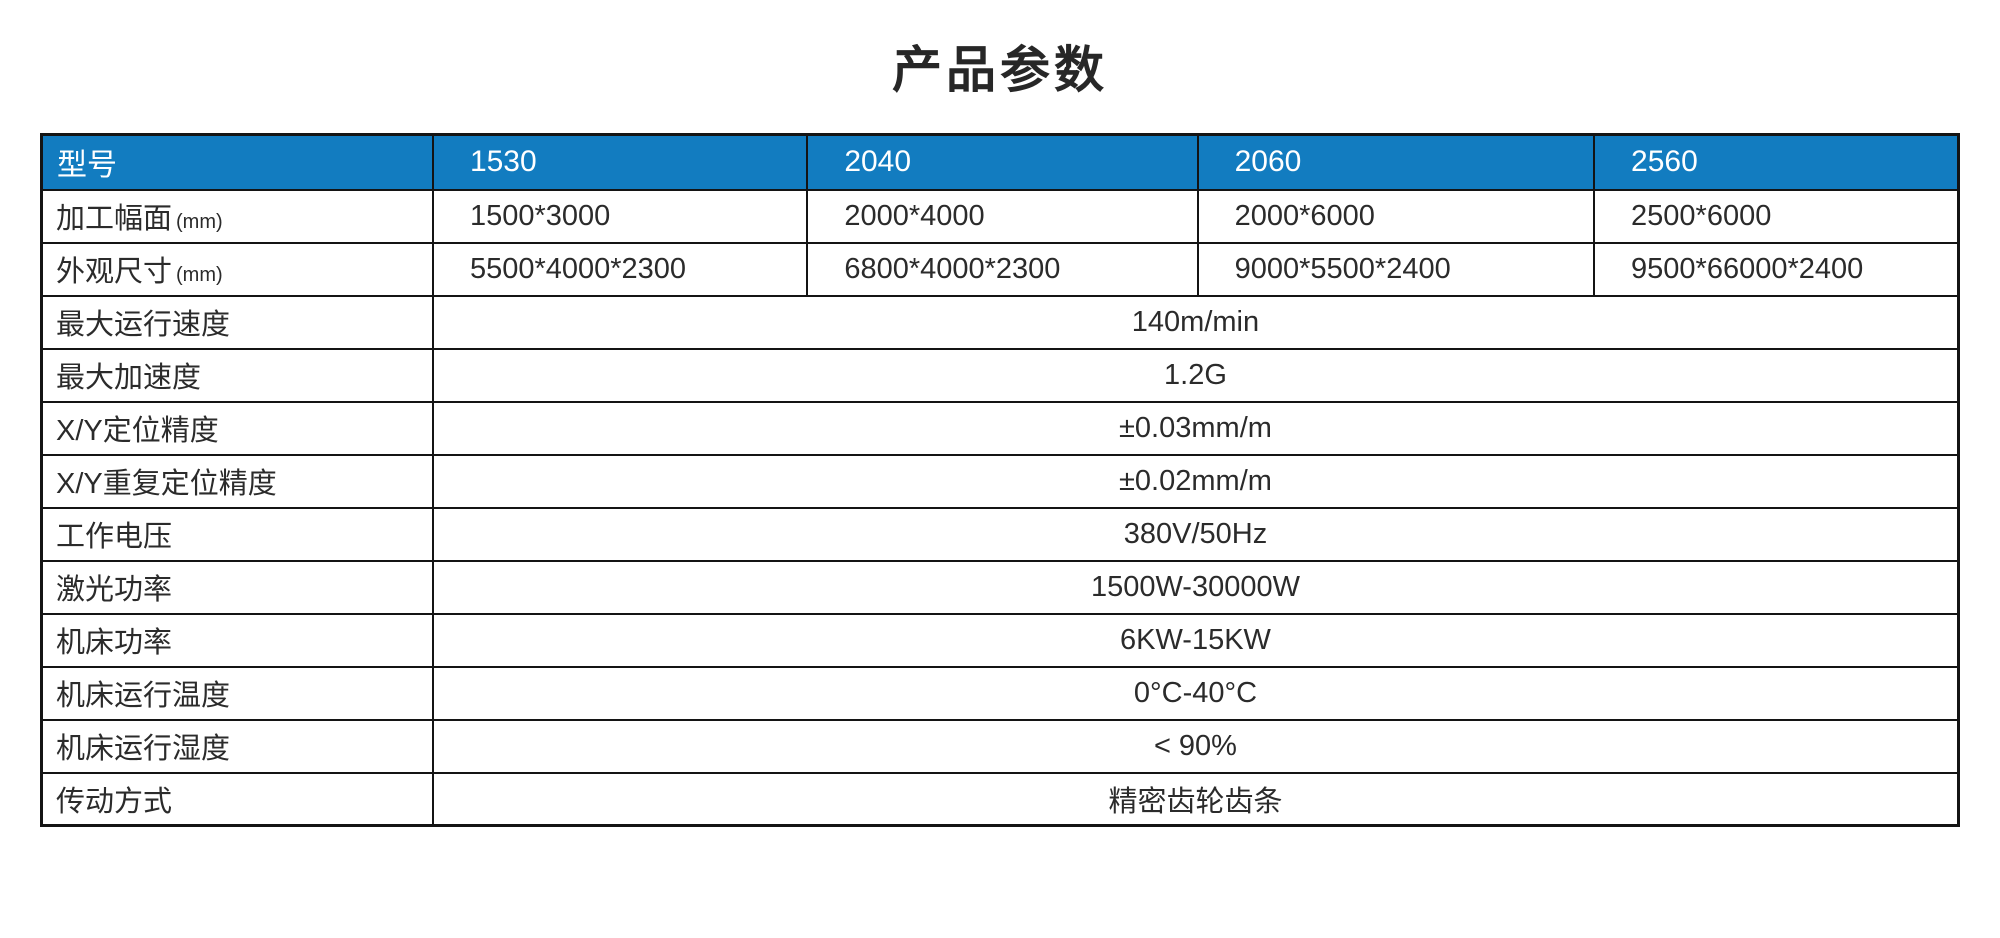 The image size is (2000, 938). I want to click on row-label: 加工幅面 (mm), so click(237, 216).